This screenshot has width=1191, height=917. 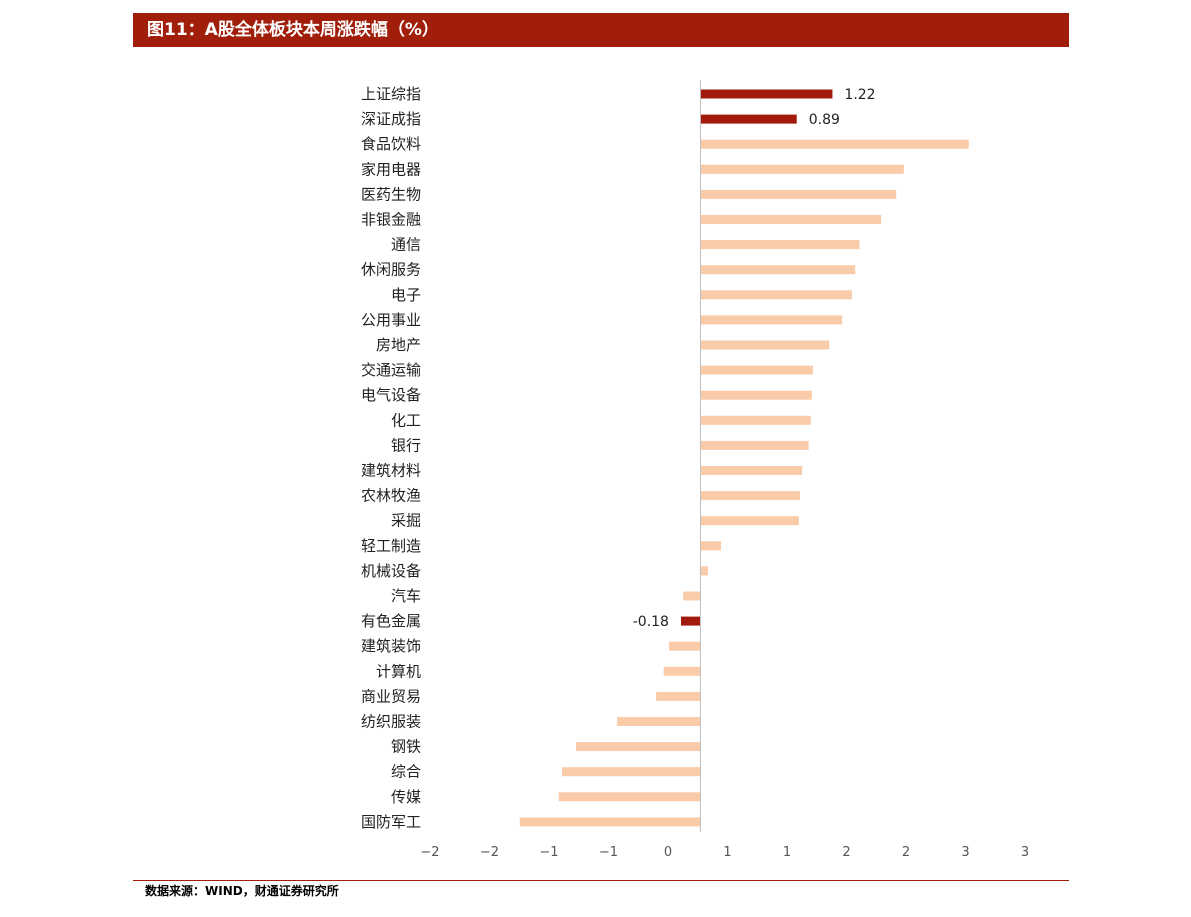 What do you see at coordinates (406, 797) in the screenshot?
I see `category-label: 传媒` at bounding box center [406, 797].